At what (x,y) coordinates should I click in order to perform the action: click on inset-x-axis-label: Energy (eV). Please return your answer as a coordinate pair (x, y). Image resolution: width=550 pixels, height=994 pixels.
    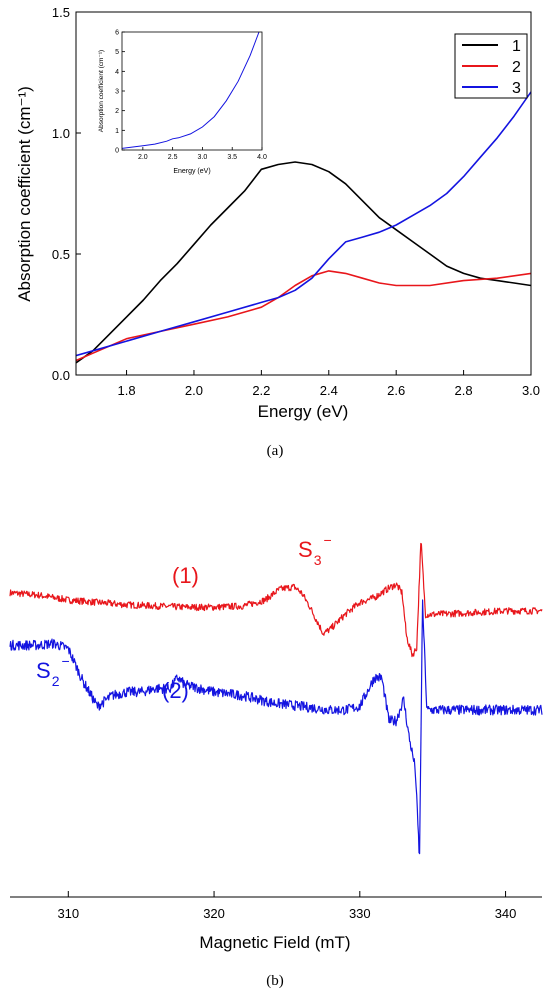
    Looking at the image, I should click on (191, 171).